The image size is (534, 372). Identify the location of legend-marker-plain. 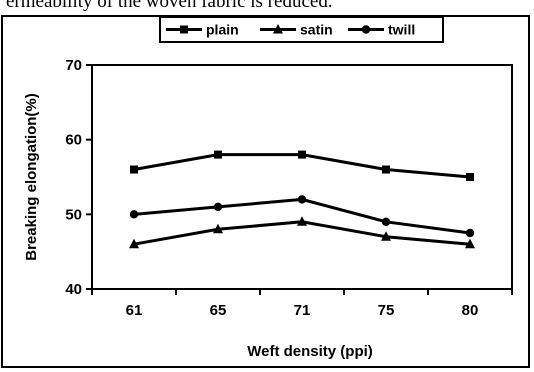
(184, 29).